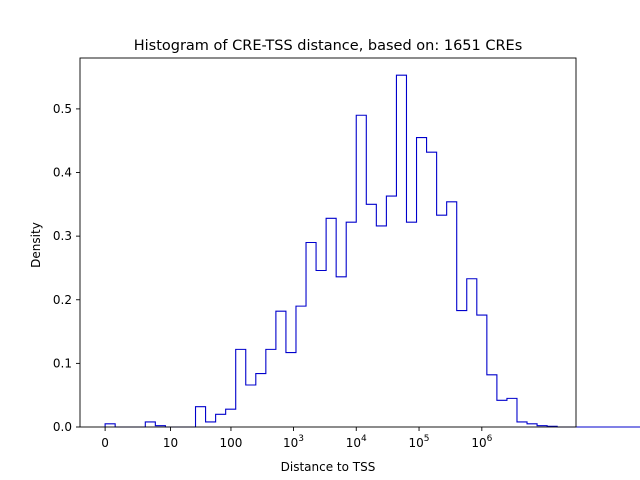 Image resolution: width=640 pixels, height=480 pixels. Describe the element at coordinates (293, 442) in the screenshot. I see `x-tick-label: 10³` at that location.